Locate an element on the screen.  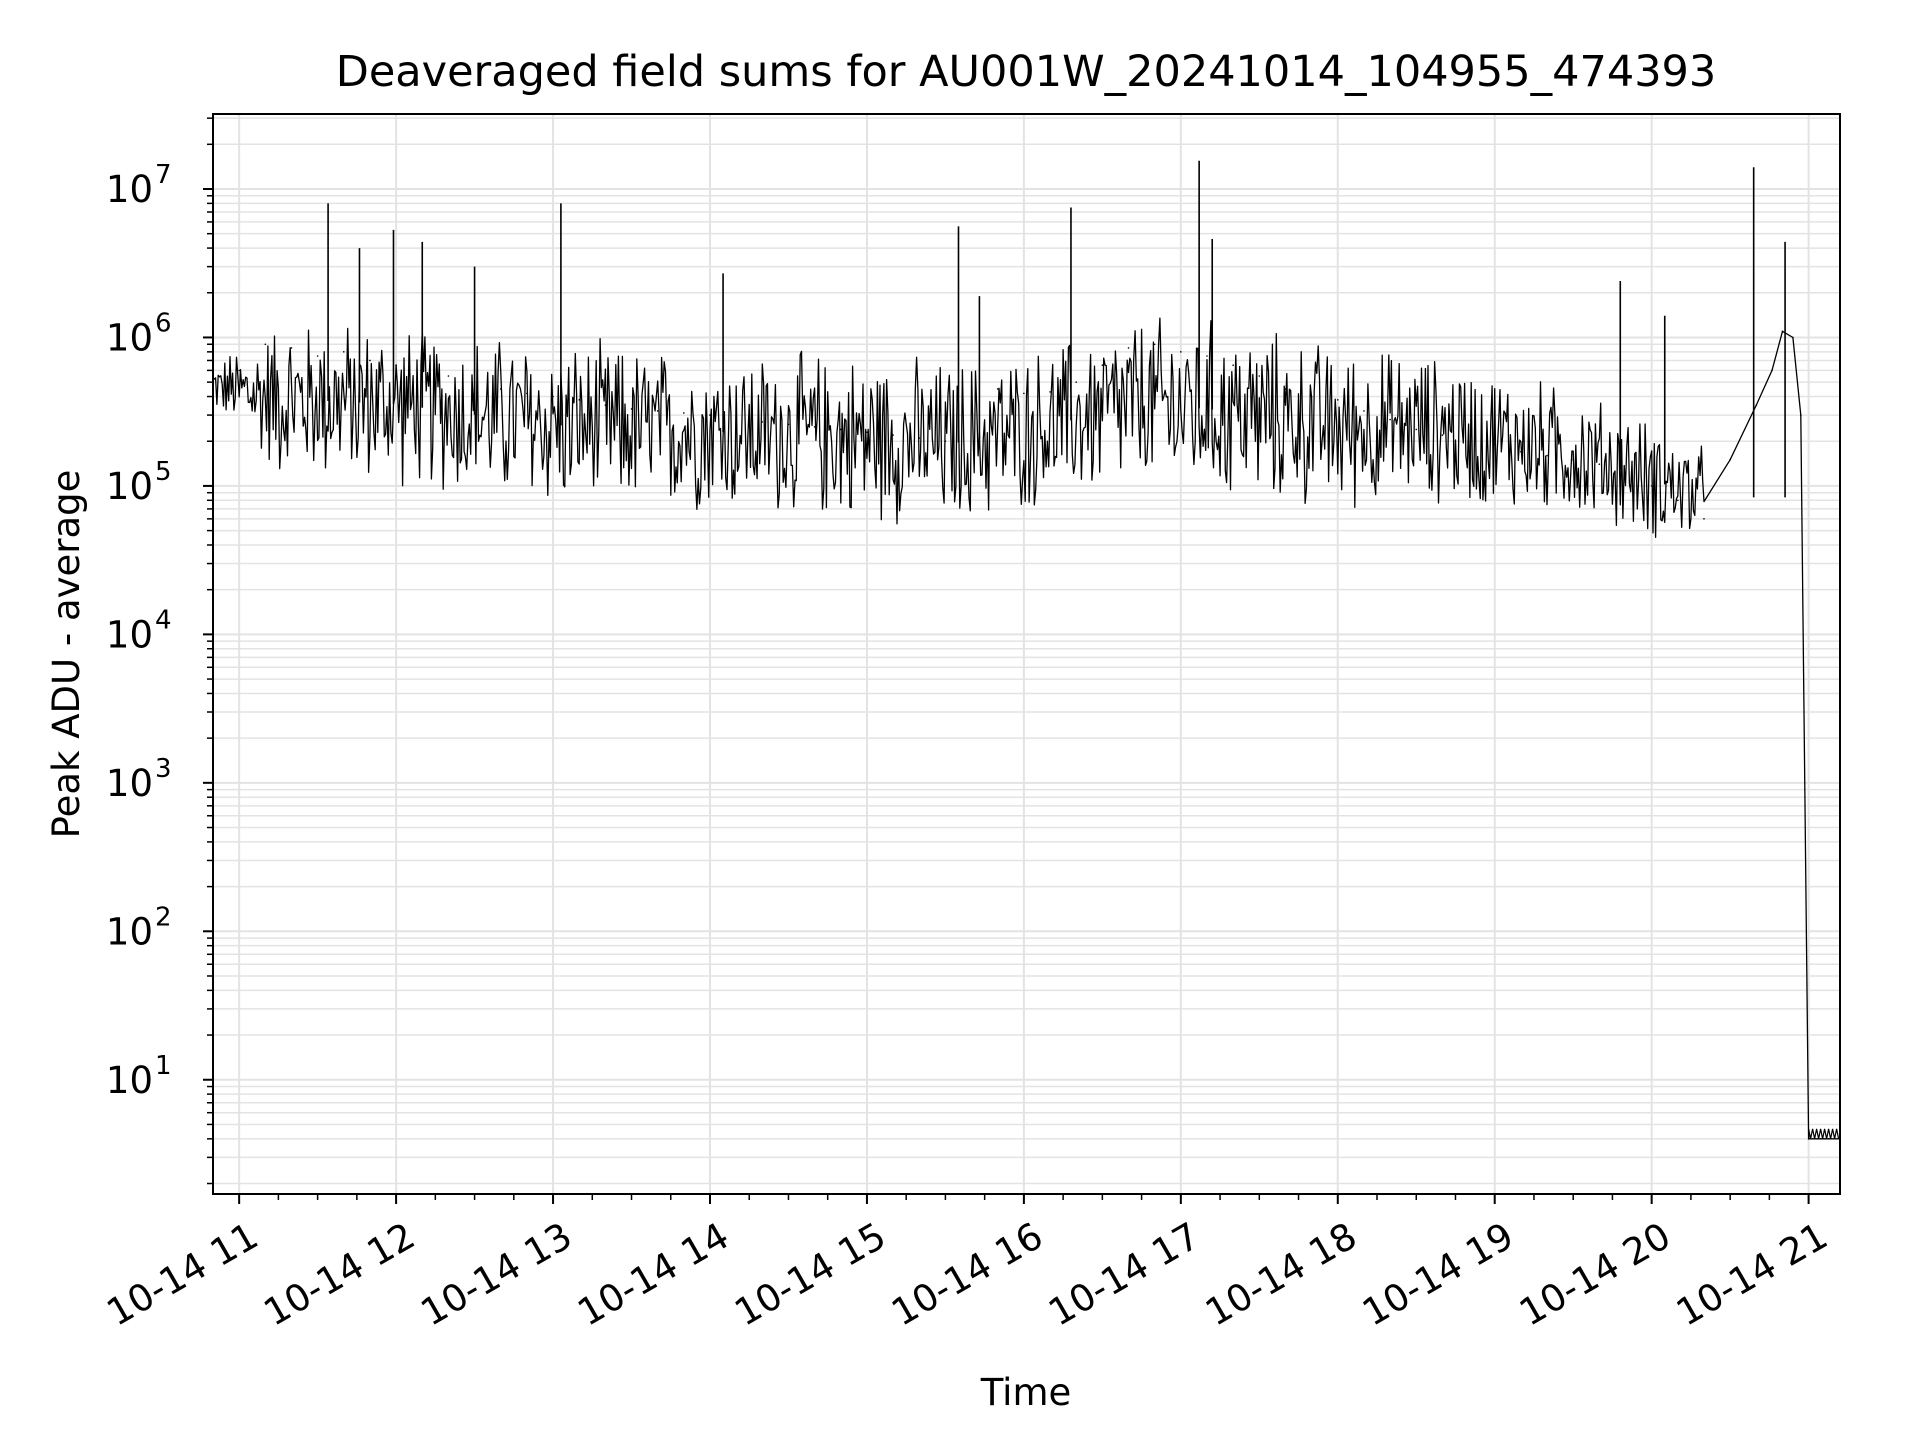
x-axis-label: Time is located at coordinates (1026, 1392).